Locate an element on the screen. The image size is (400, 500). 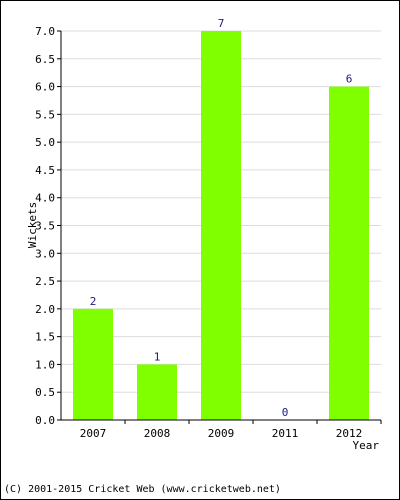
data-label-2008: 1 is located at coordinates (157, 356).